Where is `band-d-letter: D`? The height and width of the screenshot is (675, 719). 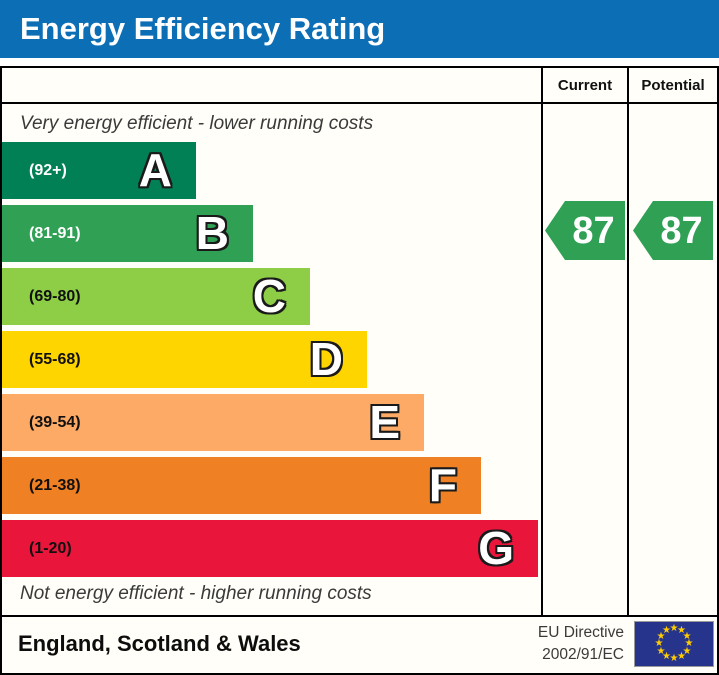 band-d-letter: D is located at coordinates (326, 358).